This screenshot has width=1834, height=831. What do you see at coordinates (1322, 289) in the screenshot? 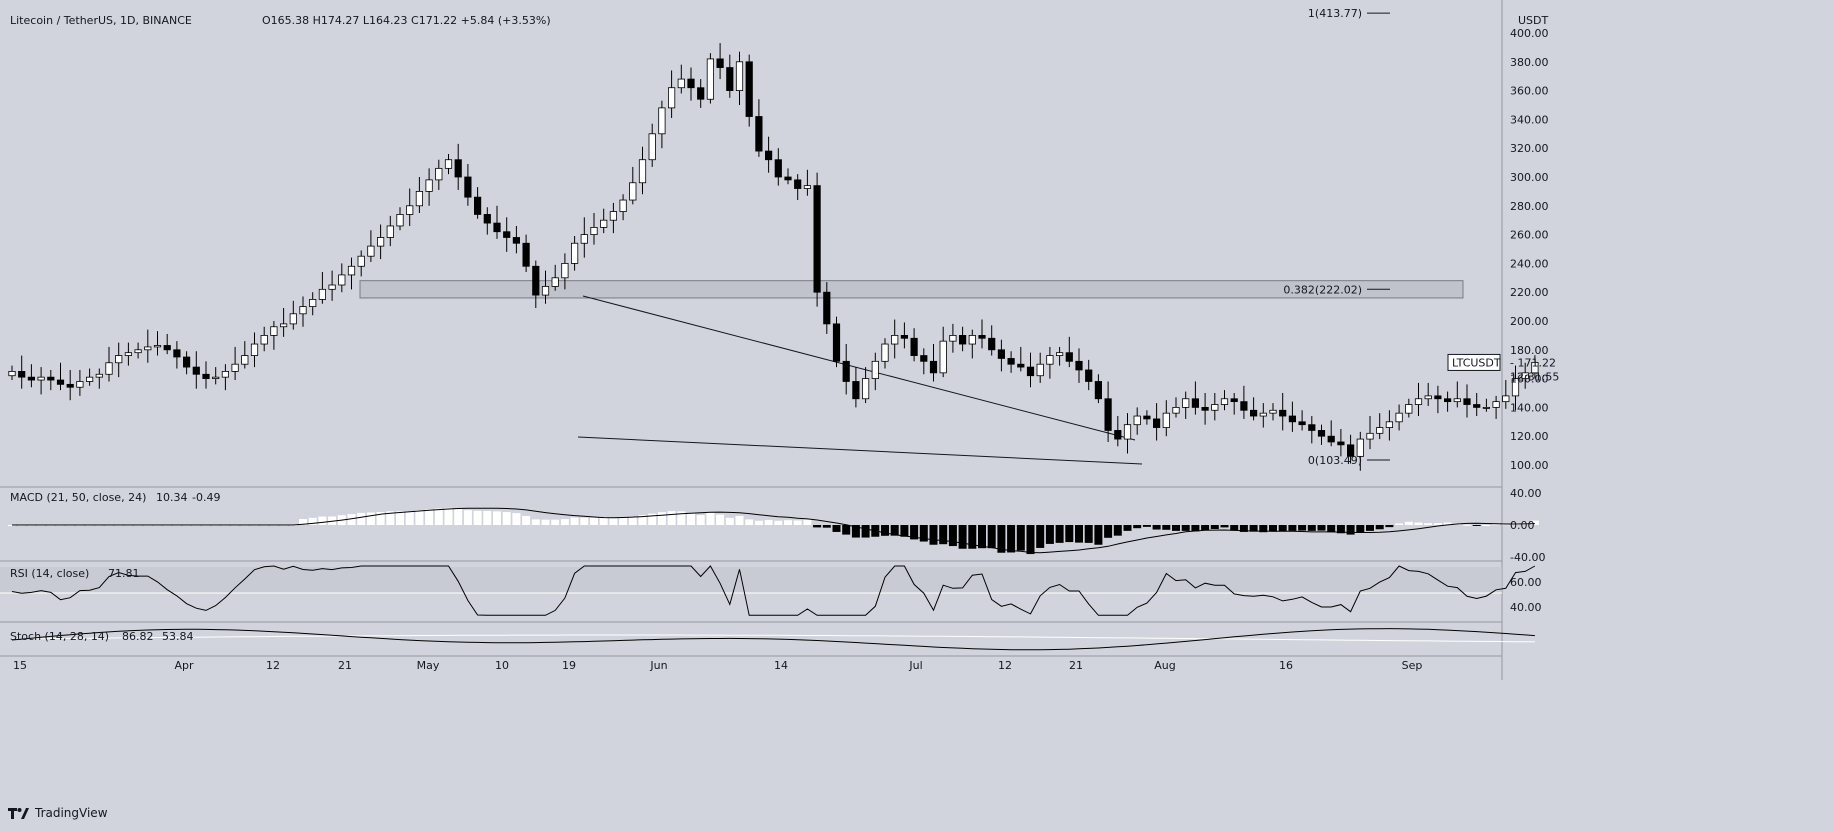
I see `fib-level-label: 0.382(222.02)` at bounding box center [1322, 289].